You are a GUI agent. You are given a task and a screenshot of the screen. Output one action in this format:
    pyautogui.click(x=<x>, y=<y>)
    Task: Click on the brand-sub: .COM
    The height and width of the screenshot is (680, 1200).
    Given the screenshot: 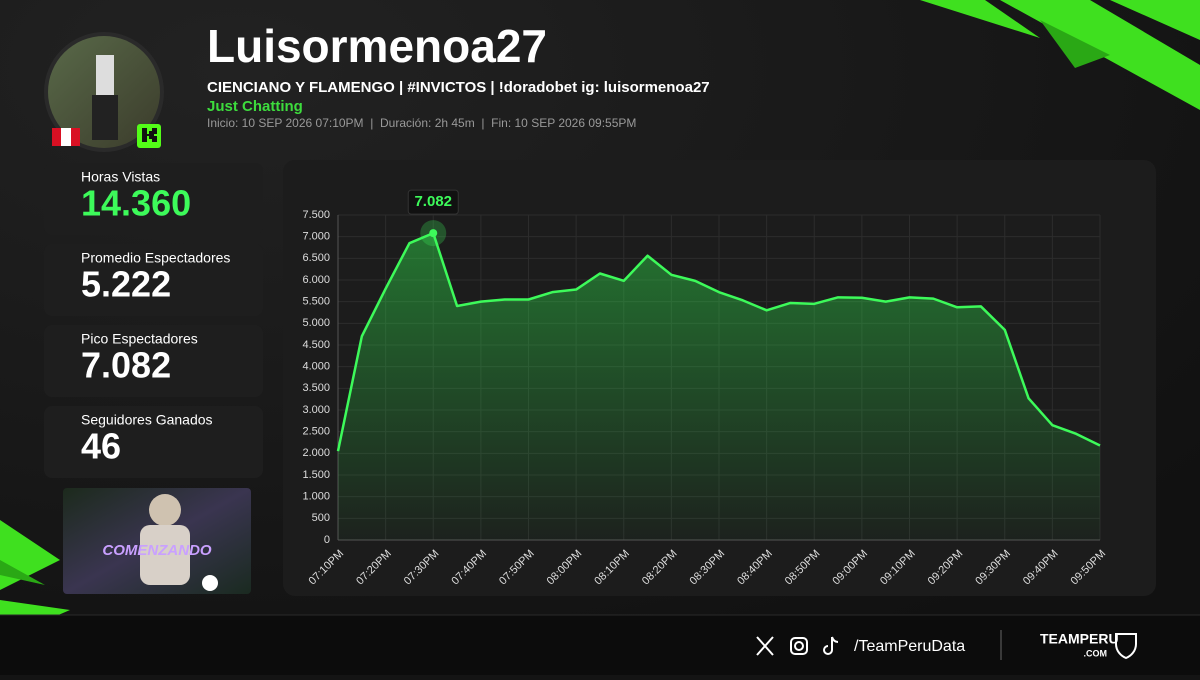 What is the action you would take?
    pyautogui.click(x=1096, y=653)
    